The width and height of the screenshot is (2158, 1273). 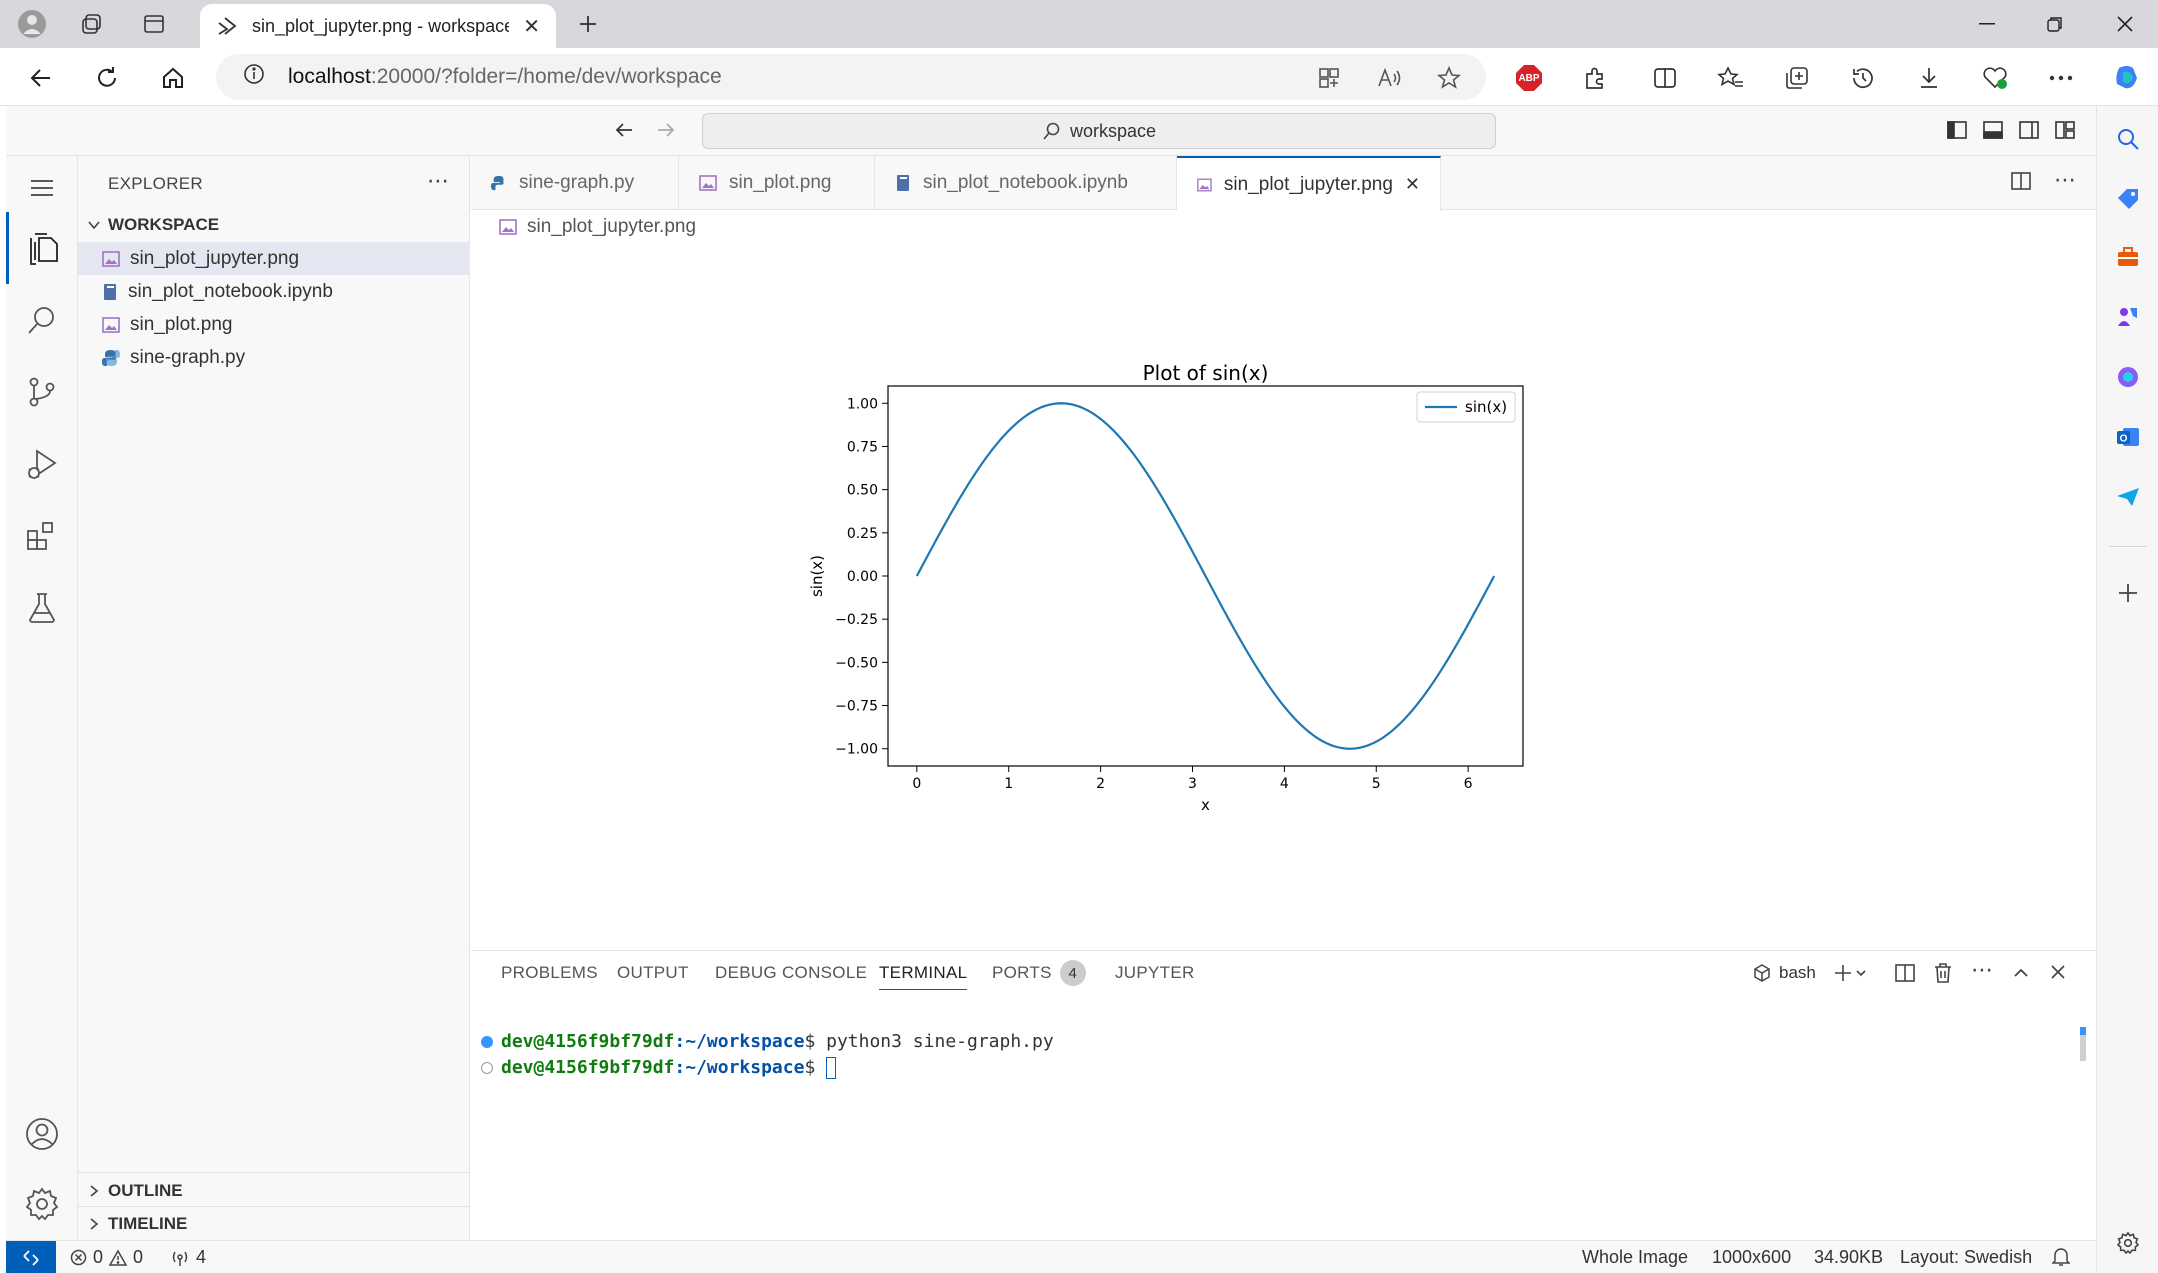 I want to click on extensions-view-icon, so click(x=42, y=536).